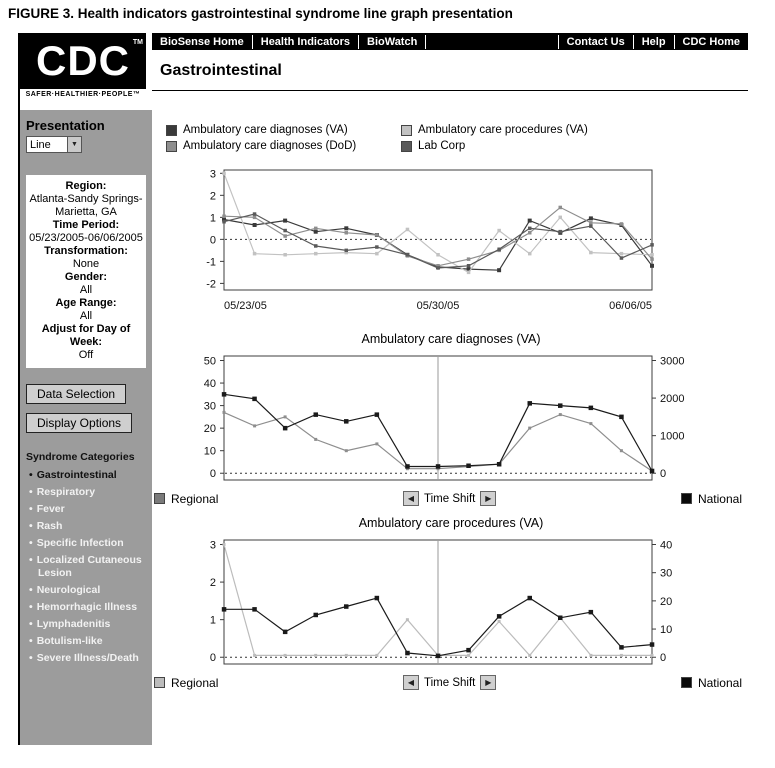 The height and width of the screenshot is (768, 775). What do you see at coordinates (83, 94) in the screenshot?
I see `cdc-tagline: SAFER·HEALTHIER·PEOPLE™` at bounding box center [83, 94].